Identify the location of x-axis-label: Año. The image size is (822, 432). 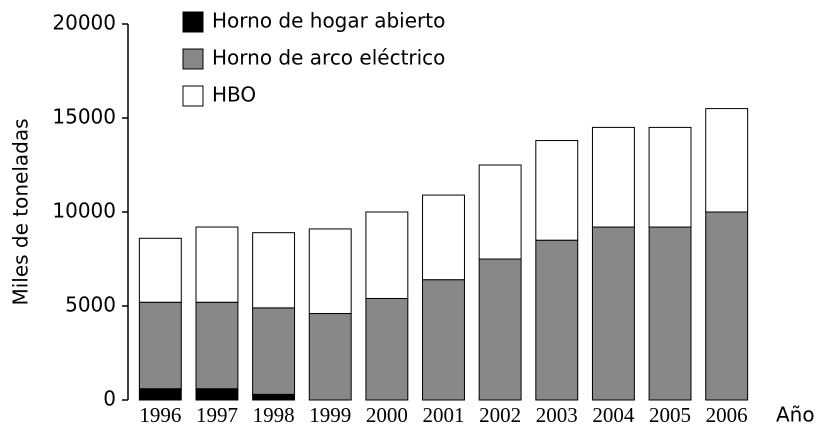
(795, 415).